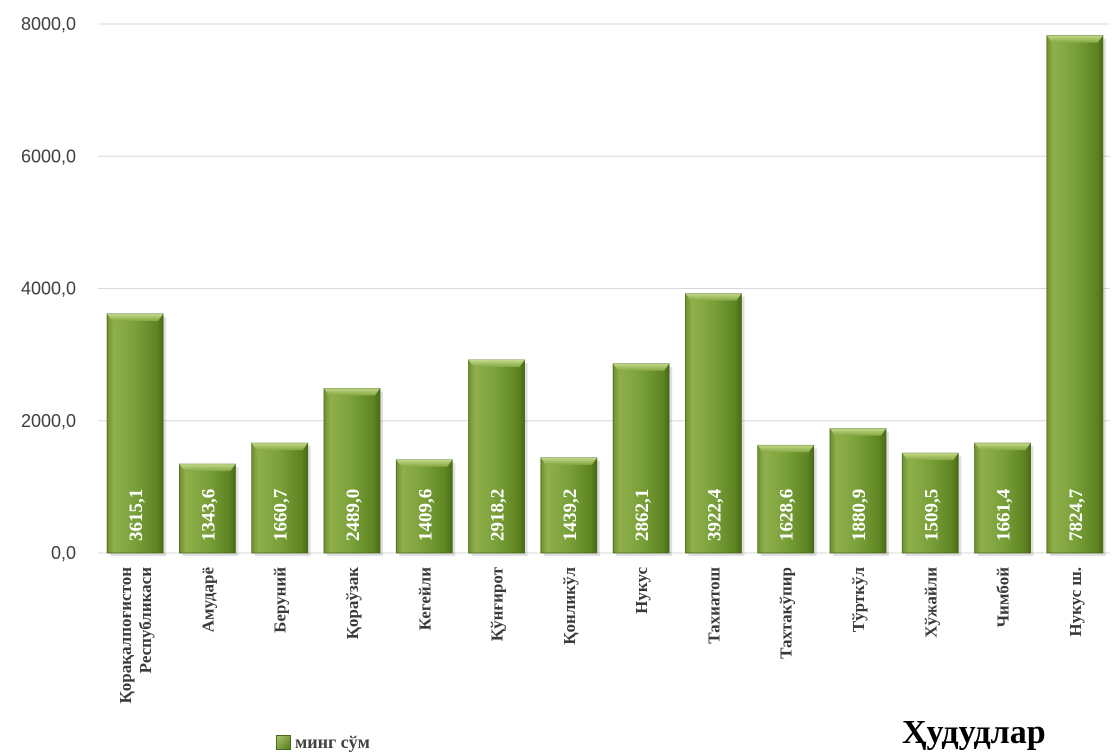 The height and width of the screenshot is (756, 1112). I want to click on x-category-label: Қонликўл, so click(569, 606).